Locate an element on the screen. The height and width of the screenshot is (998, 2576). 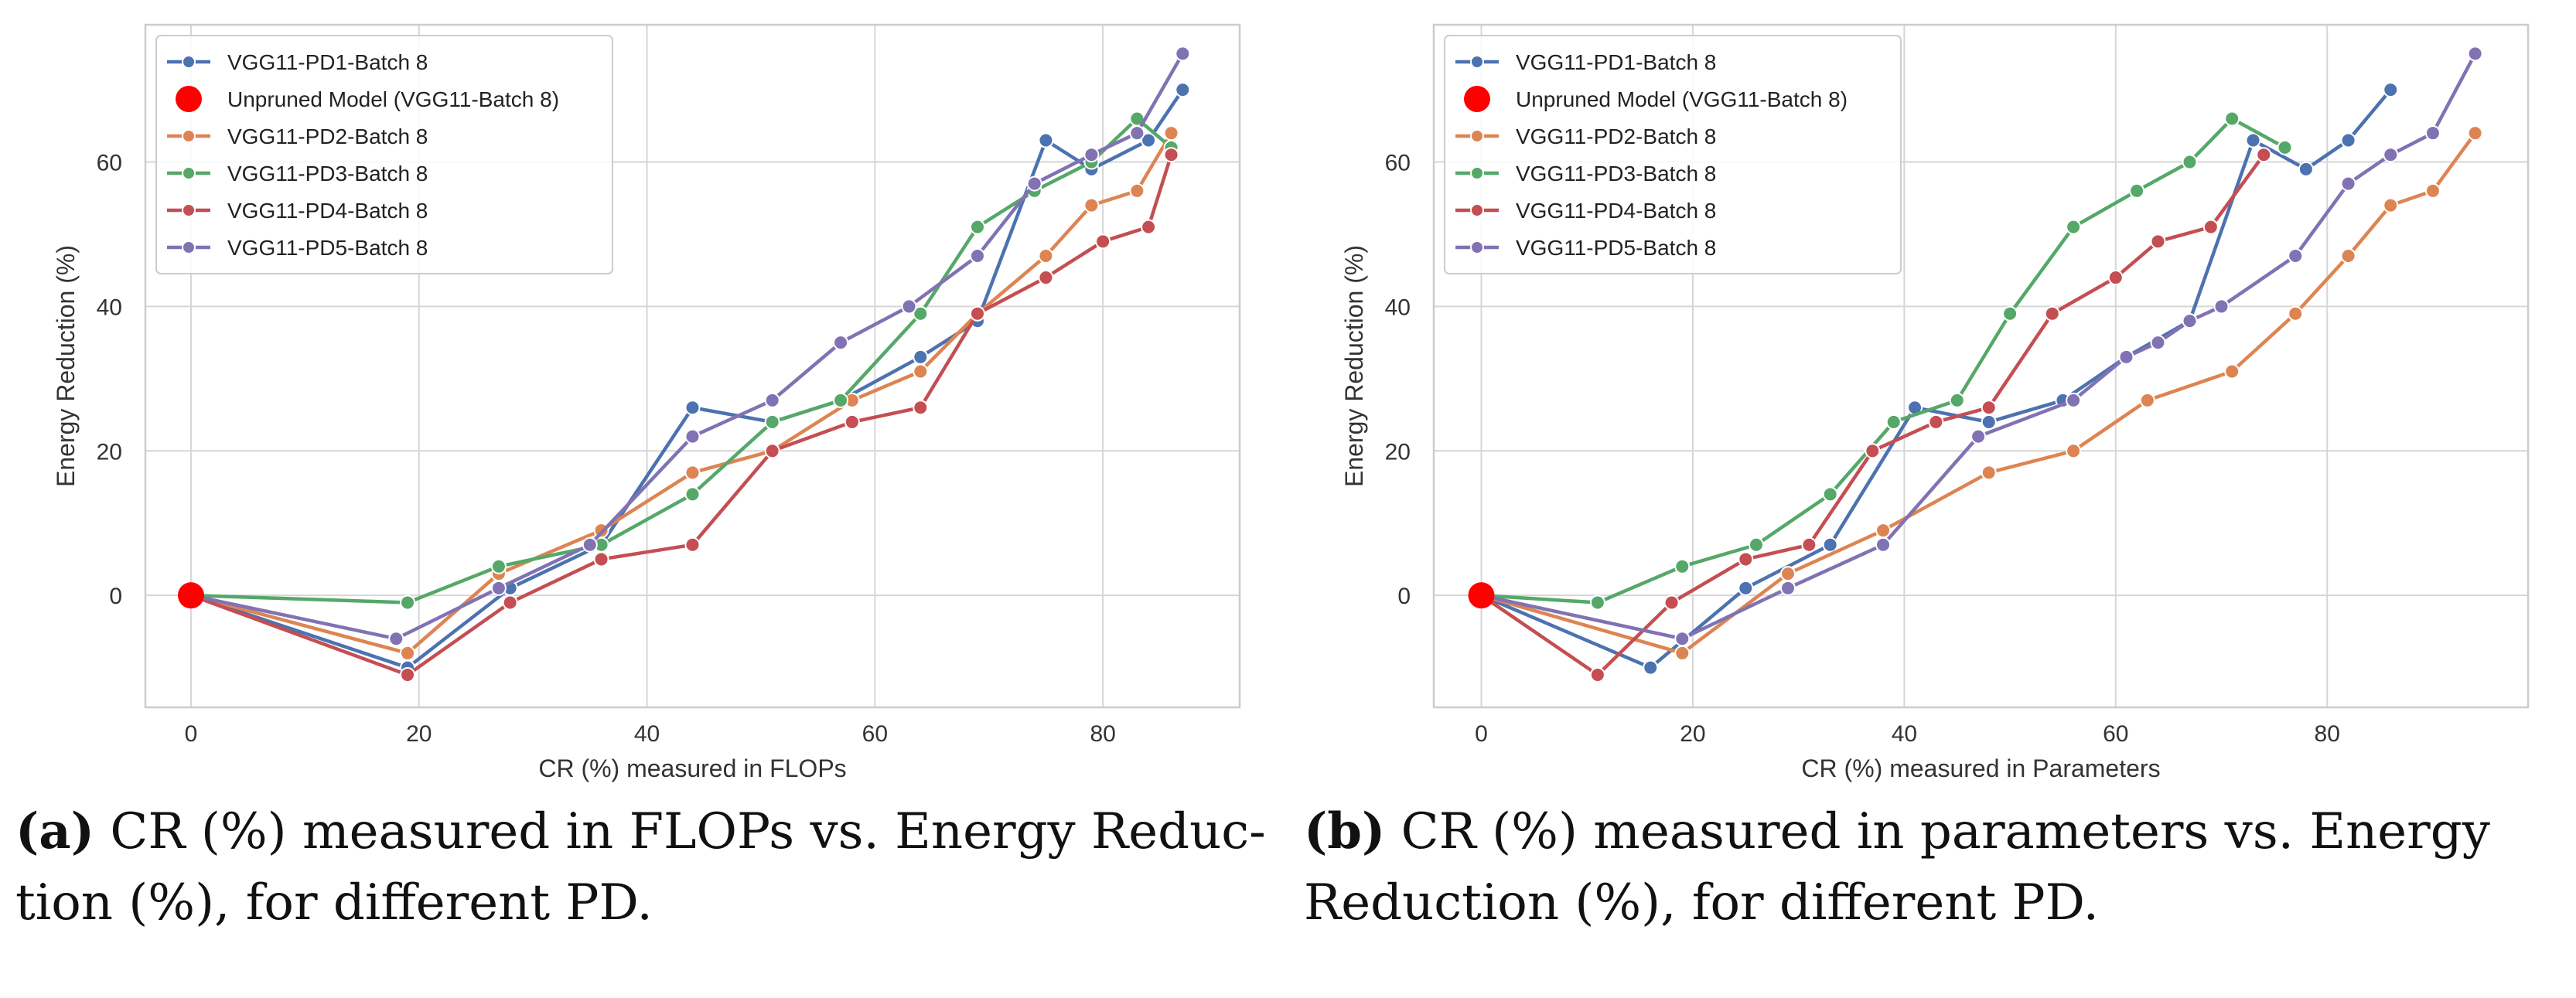
legend-label: Unpruned Model (VGG11-Batch 8) is located at coordinates (1682, 99).